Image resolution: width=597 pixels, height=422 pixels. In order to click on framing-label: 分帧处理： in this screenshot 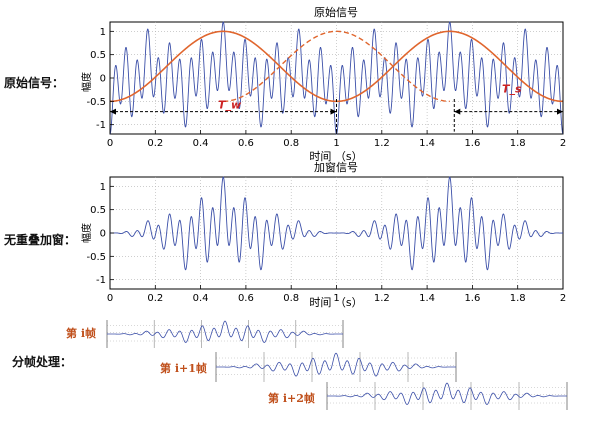, I will do `click(42, 362)`.